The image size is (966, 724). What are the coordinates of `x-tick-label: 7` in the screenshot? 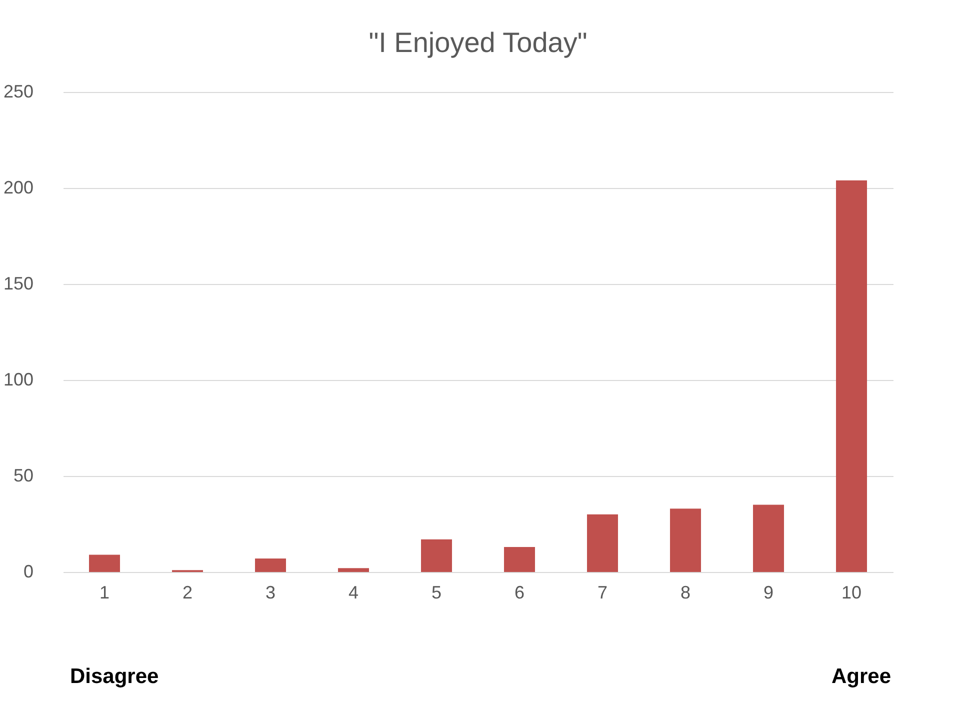 It's located at (602, 592).